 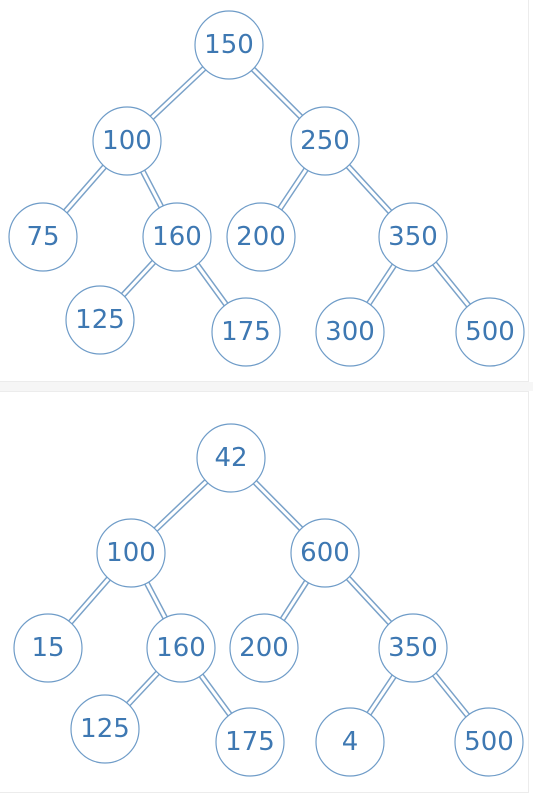 I want to click on tree-node-4: 4, so click(x=350, y=742).